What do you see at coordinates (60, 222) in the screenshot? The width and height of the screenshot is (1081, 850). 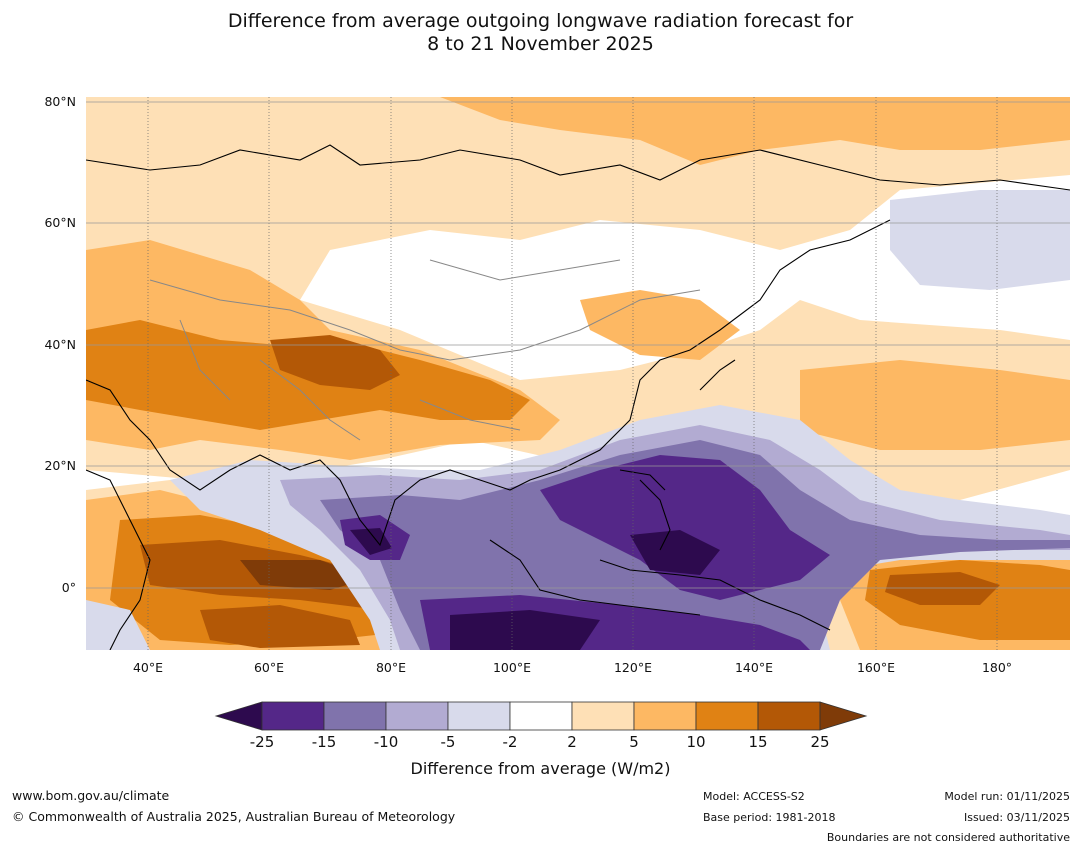 I see `lat-label: 60°N` at bounding box center [60, 222].